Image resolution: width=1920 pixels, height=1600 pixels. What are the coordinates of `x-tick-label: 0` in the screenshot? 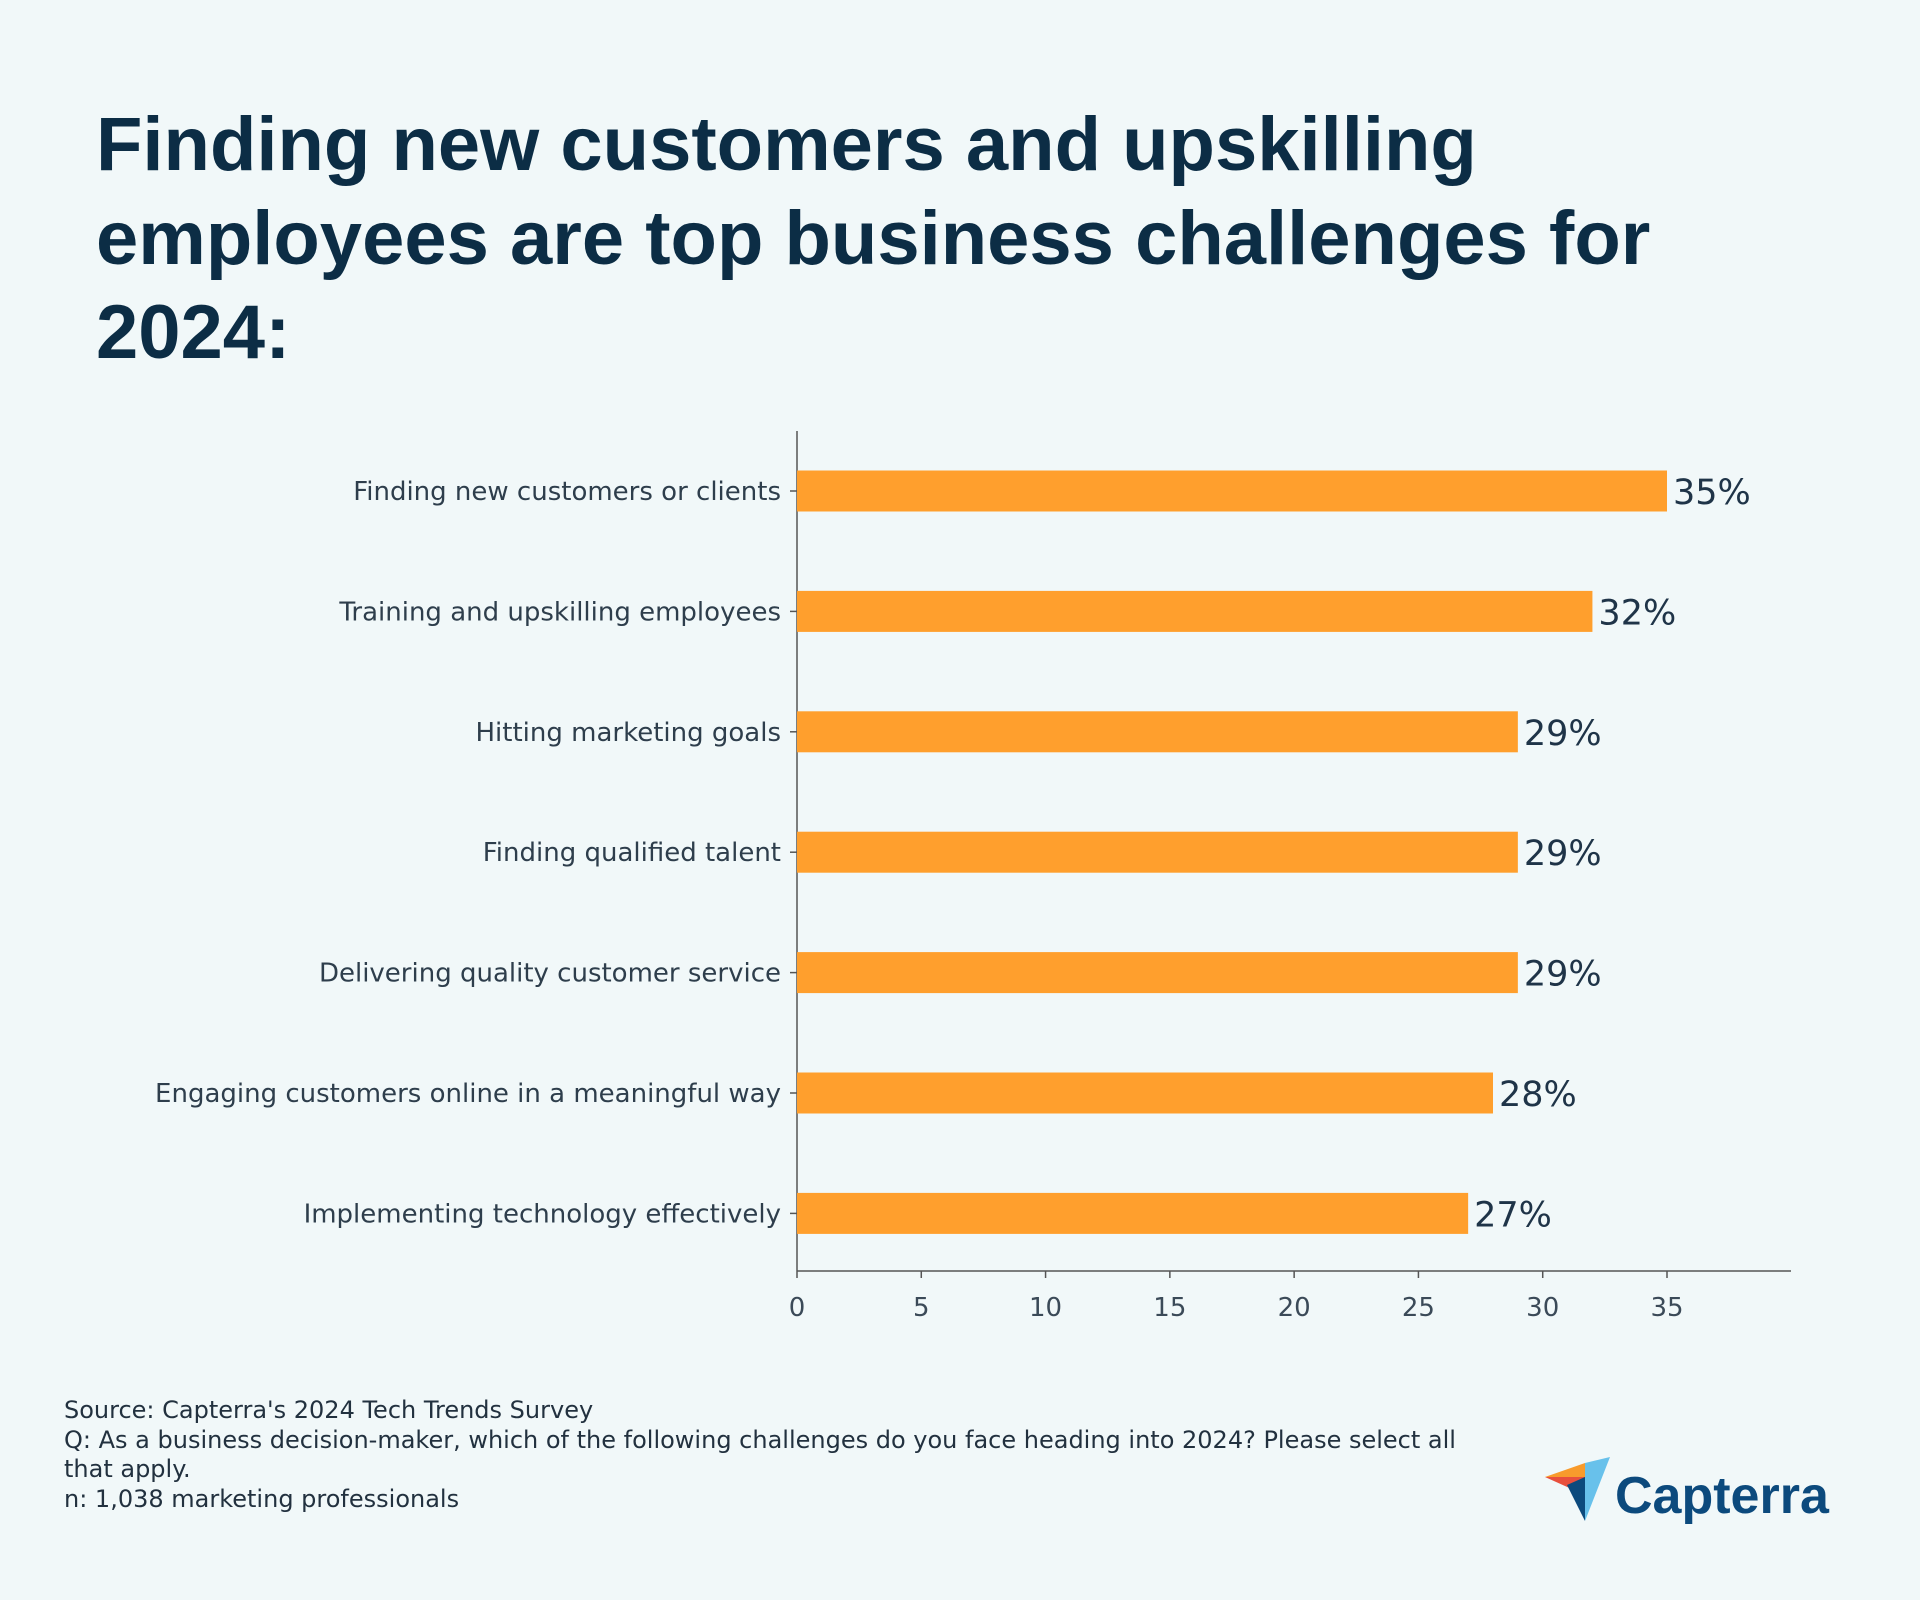 It's located at (797, 1308).